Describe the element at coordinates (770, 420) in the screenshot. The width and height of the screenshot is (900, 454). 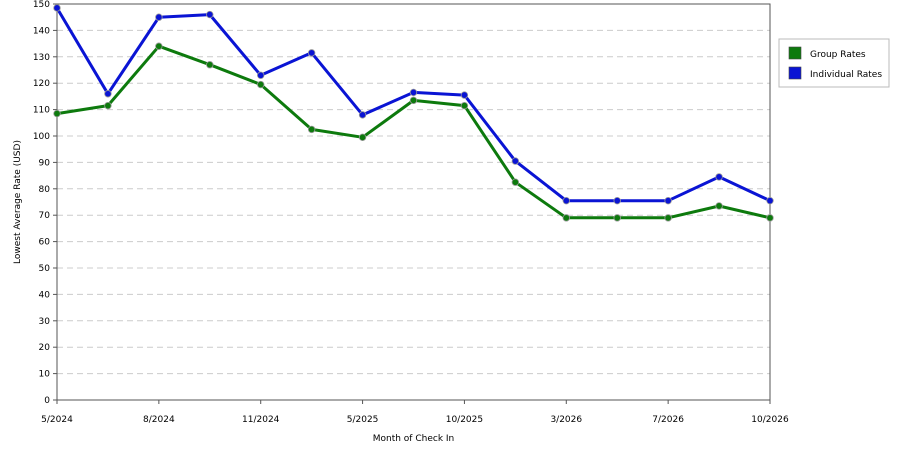
I see `x-tick-label: 10/2026` at that location.